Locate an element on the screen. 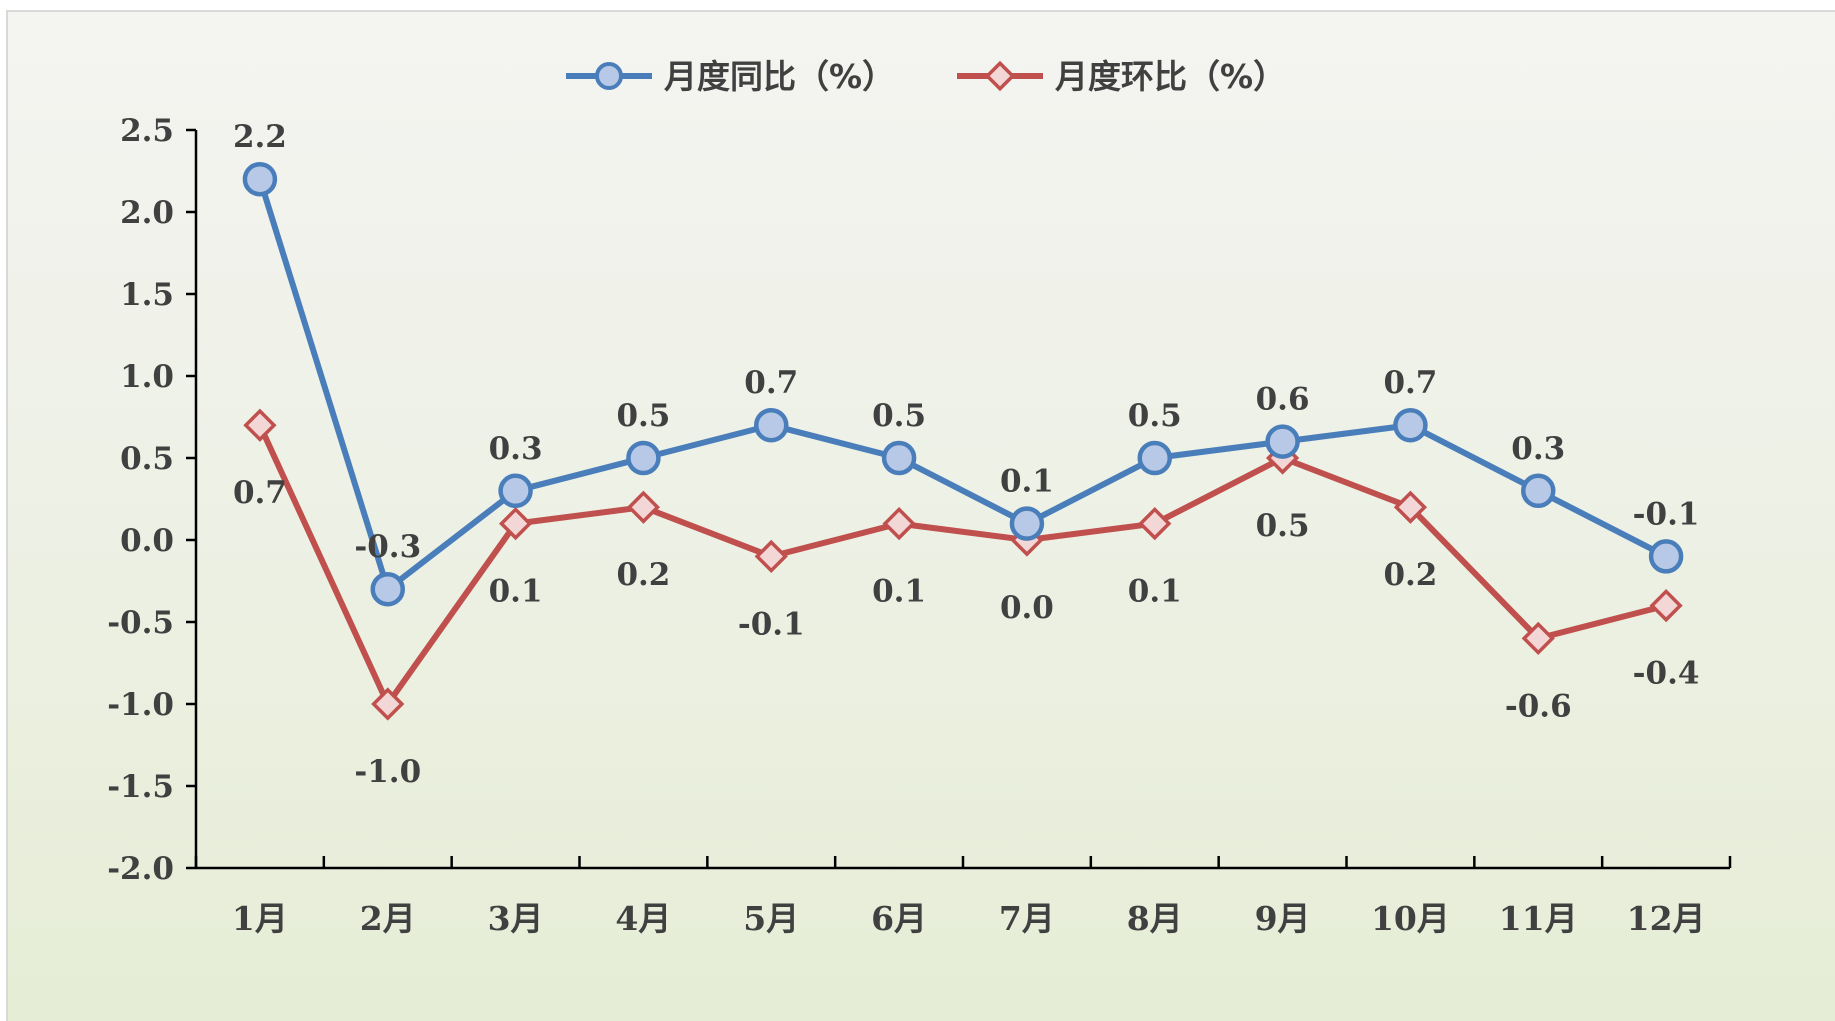 This screenshot has height=1021, width=1835. x-tick-label: 5月 is located at coordinates (771, 918).